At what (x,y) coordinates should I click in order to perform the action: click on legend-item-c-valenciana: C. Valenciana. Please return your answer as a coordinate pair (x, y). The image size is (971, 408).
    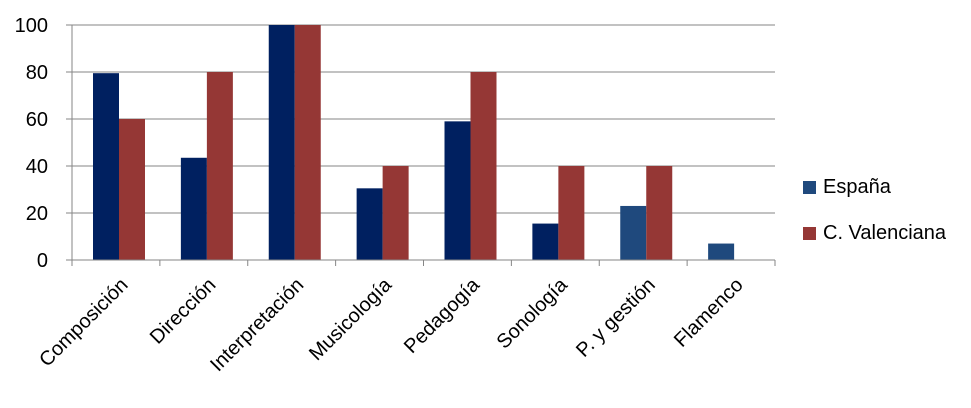
    Looking at the image, I should click on (874, 233).